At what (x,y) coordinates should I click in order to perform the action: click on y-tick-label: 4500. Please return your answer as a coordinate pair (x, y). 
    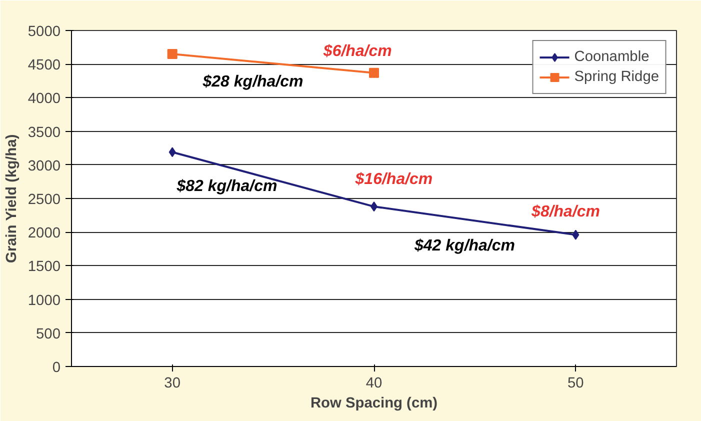
    Looking at the image, I should click on (44, 66).